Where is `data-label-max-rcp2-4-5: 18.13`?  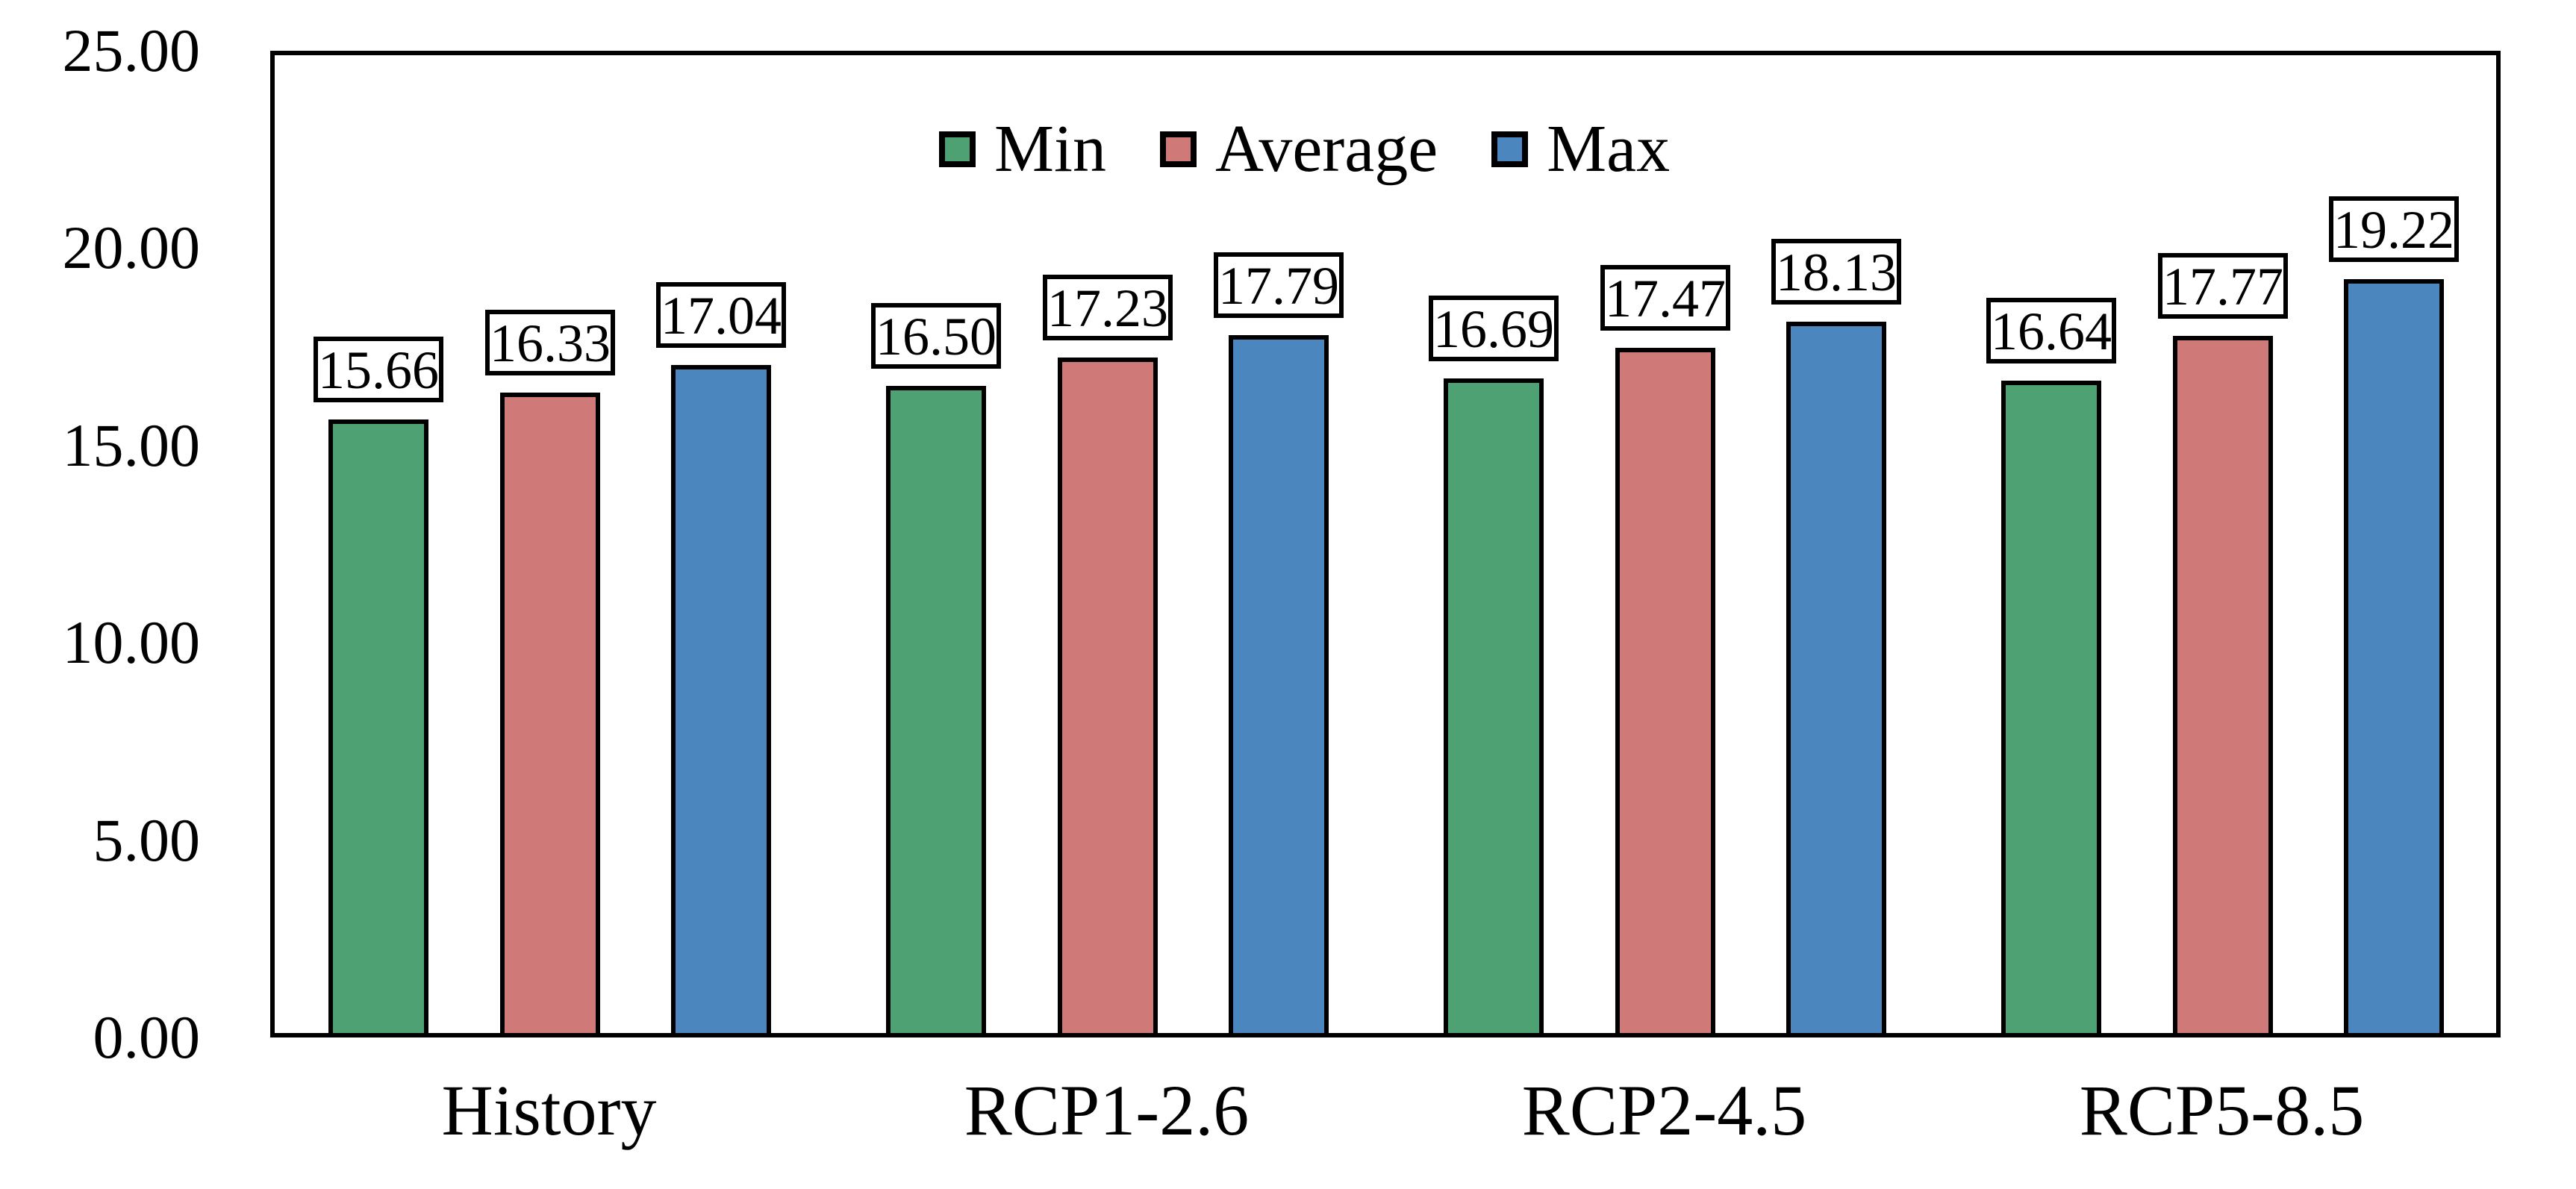
data-label-max-rcp2-4-5: 18.13 is located at coordinates (1836, 272).